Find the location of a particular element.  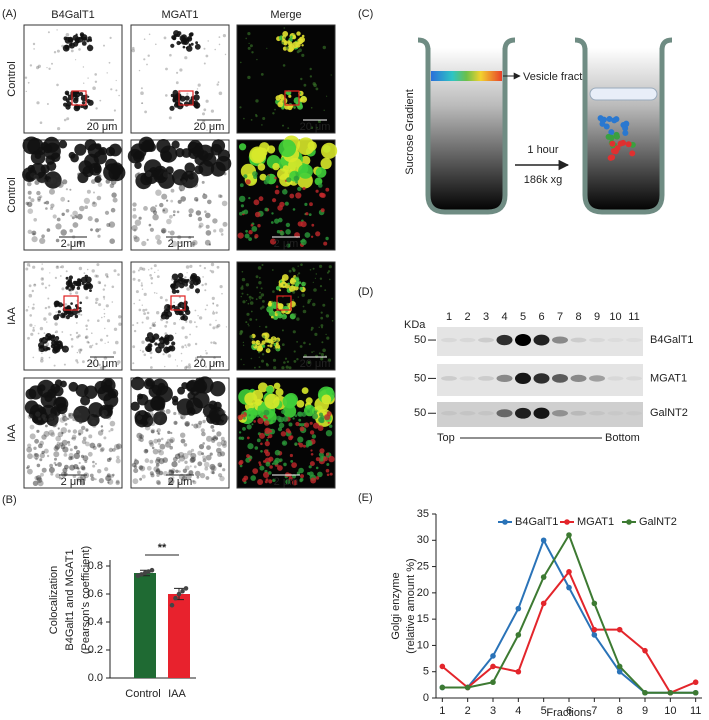

vesicle-dots is located at coordinates (616, 138).